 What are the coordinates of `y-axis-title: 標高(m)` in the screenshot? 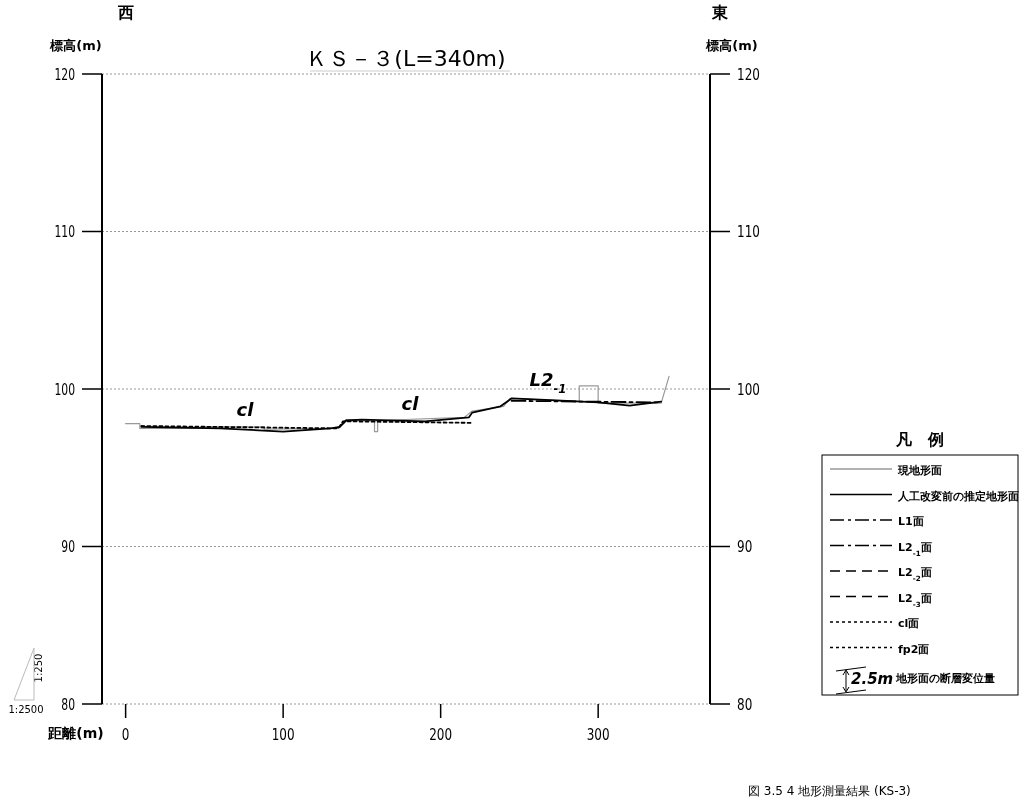 It's located at (75, 45).